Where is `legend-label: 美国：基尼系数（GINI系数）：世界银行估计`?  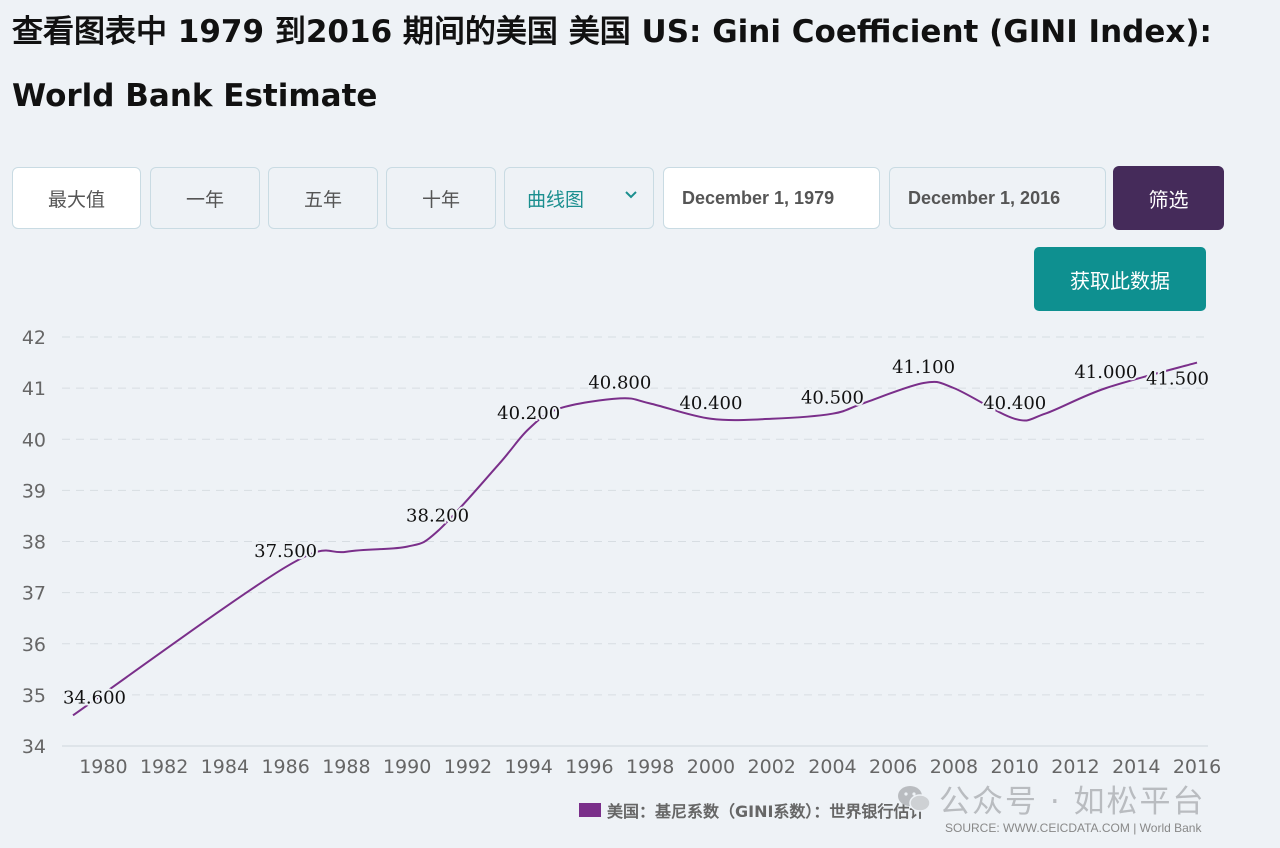 legend-label: 美国：基尼系数（GINI系数）：世界银行估计 is located at coordinates (766, 811).